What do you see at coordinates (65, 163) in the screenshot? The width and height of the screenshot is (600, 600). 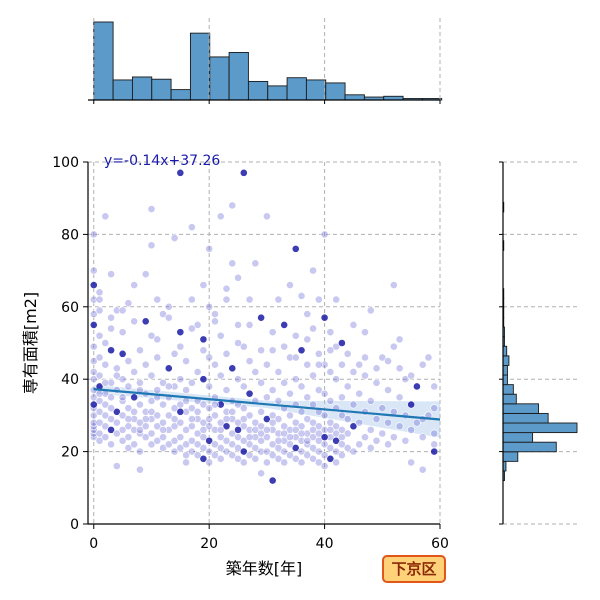 I see `y-tick-label: 100` at bounding box center [65, 163].